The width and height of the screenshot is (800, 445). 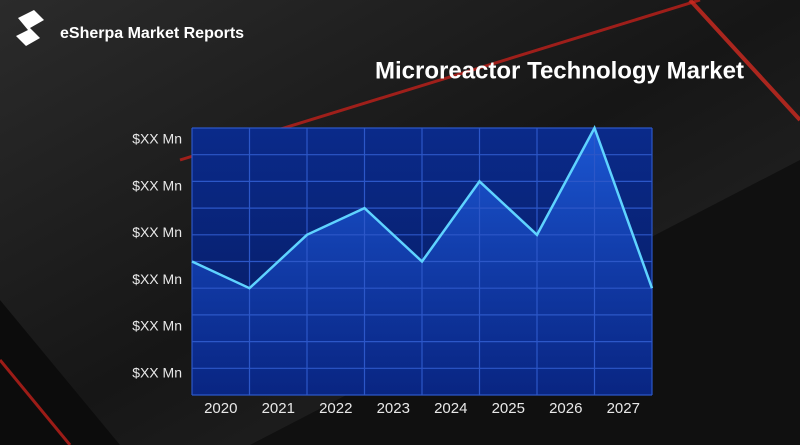 What do you see at coordinates (393, 408) in the screenshot?
I see `x-tick-label: 2023` at bounding box center [393, 408].